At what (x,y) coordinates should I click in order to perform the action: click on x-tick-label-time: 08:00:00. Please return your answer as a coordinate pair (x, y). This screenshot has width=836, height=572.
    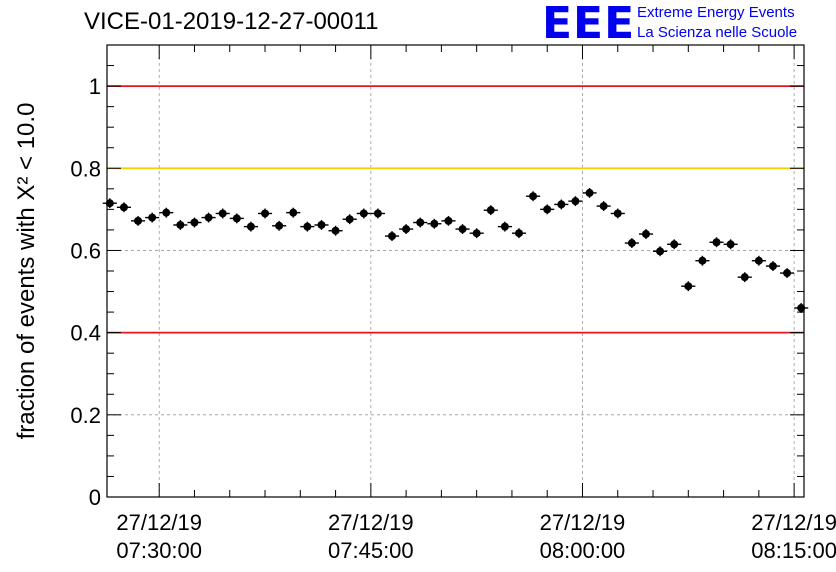
    Looking at the image, I should click on (583, 550).